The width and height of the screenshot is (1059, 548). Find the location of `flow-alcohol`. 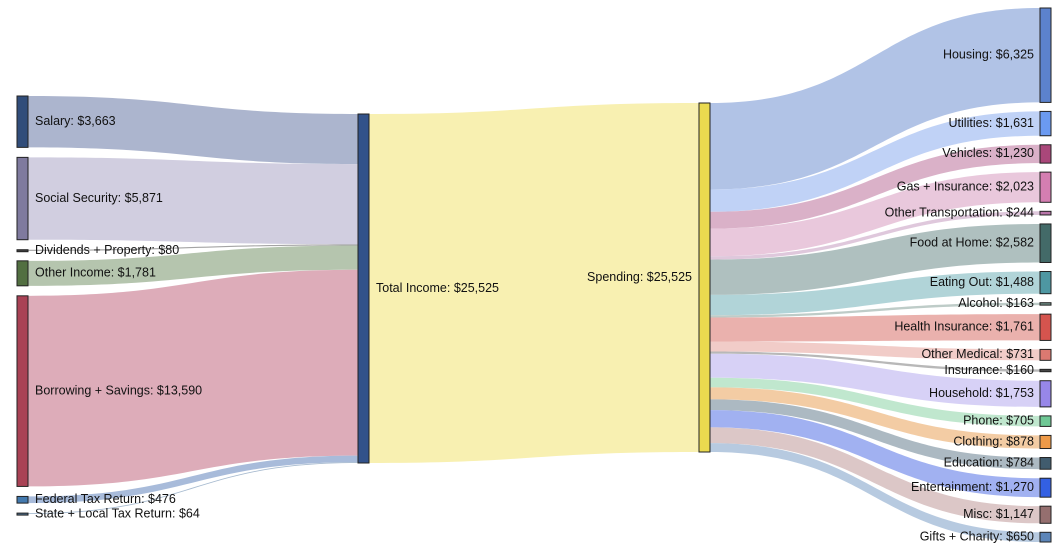

flow-alcohol is located at coordinates (875, 310).